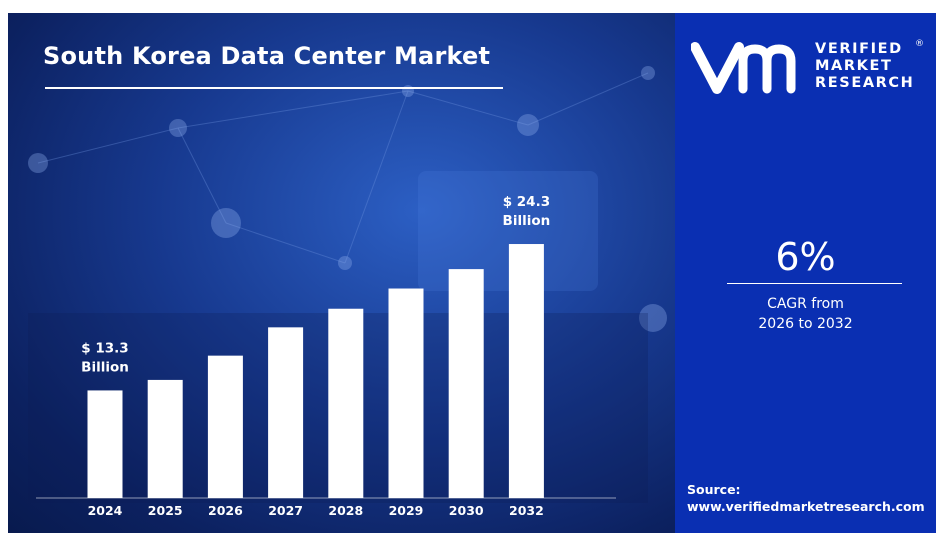  Describe the element at coordinates (806, 498) in the screenshot. I see `source-note: Source: www.verifiedmarketresearch.com` at that location.